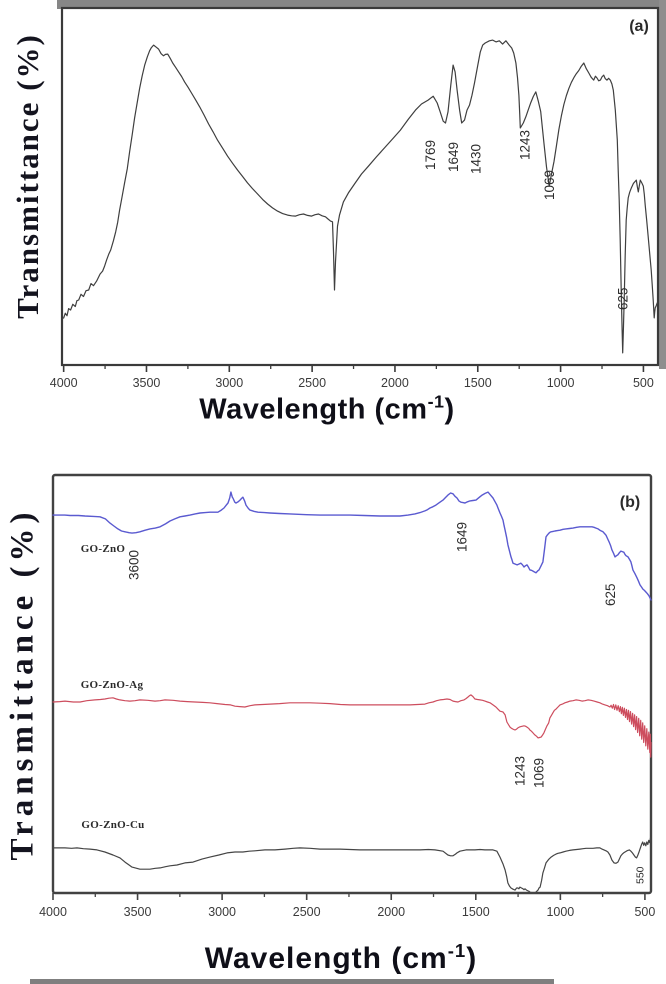 This screenshot has height=984, width=666. I want to click on spectrum-curve-GO-ZnO, so click(352, 546).